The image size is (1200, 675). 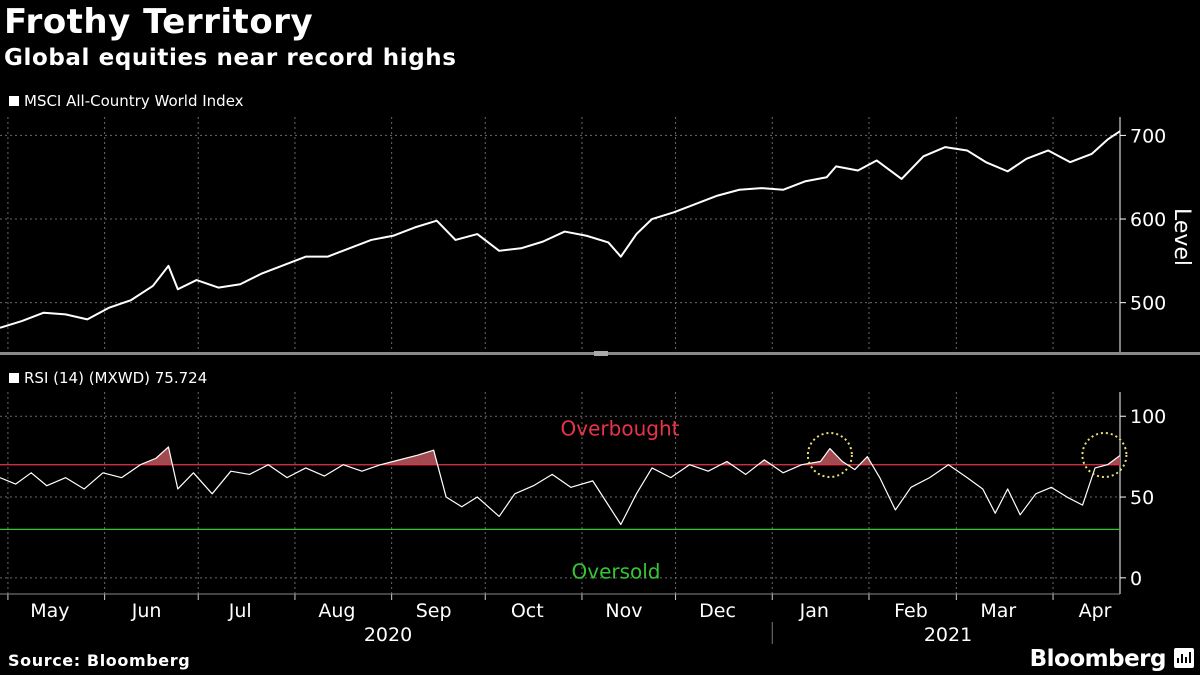 I want to click on top-legend-label: MSCI All-Country World Index, so click(x=134, y=101).